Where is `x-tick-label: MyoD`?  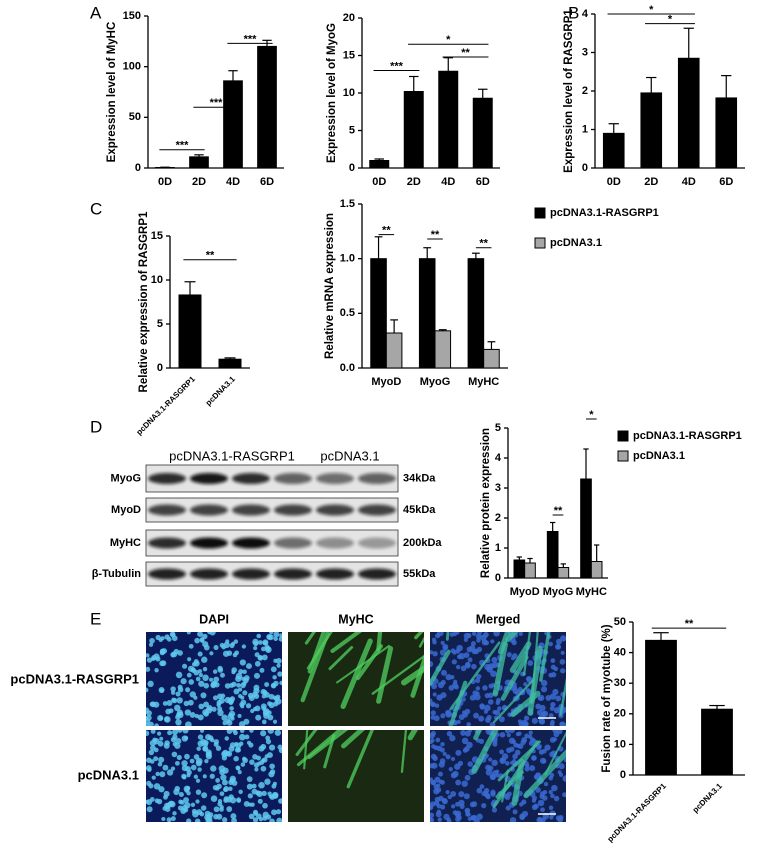 x-tick-label: MyoD is located at coordinates (525, 592).